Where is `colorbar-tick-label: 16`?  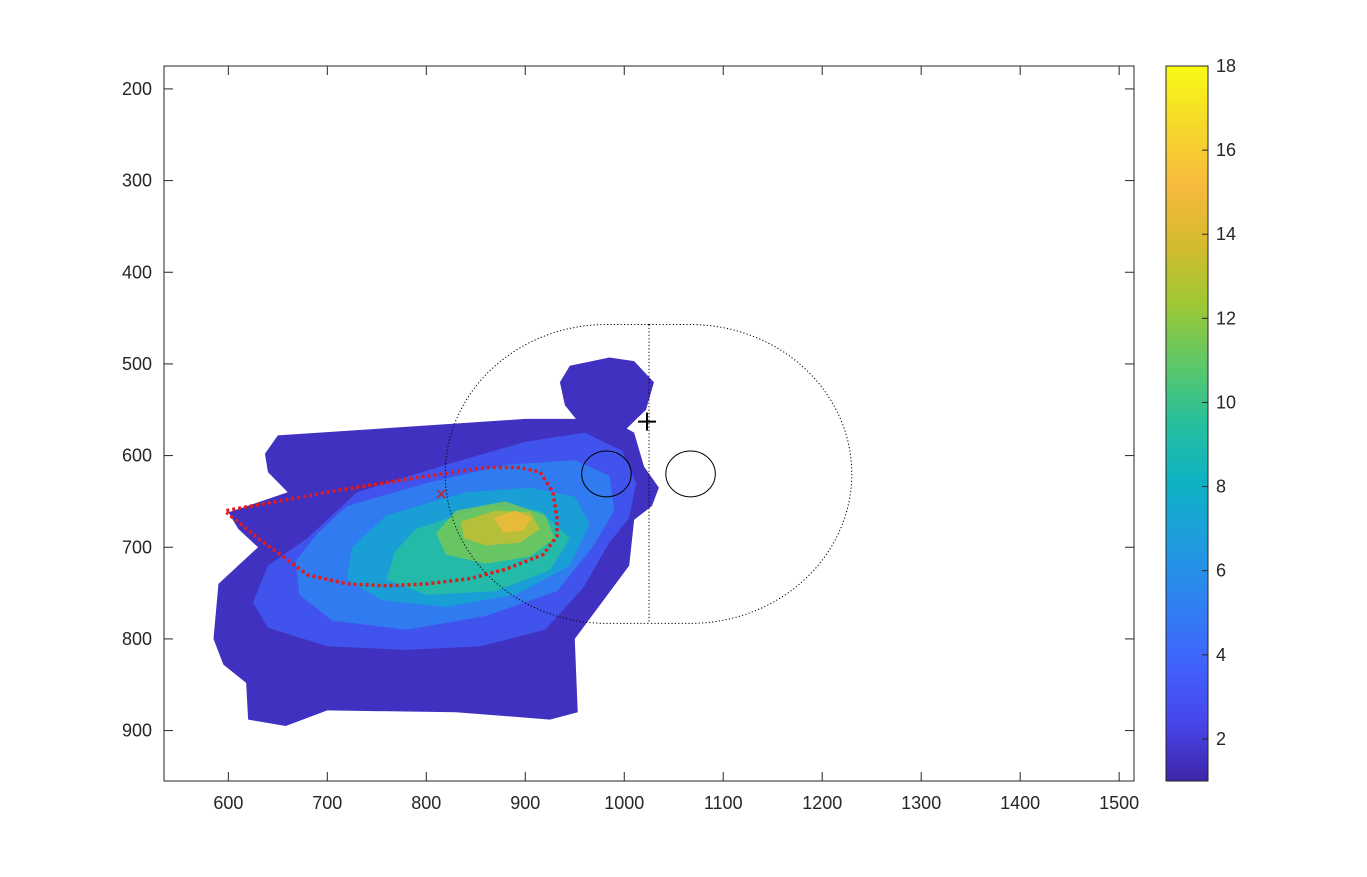
colorbar-tick-label: 16 is located at coordinates (1226, 150).